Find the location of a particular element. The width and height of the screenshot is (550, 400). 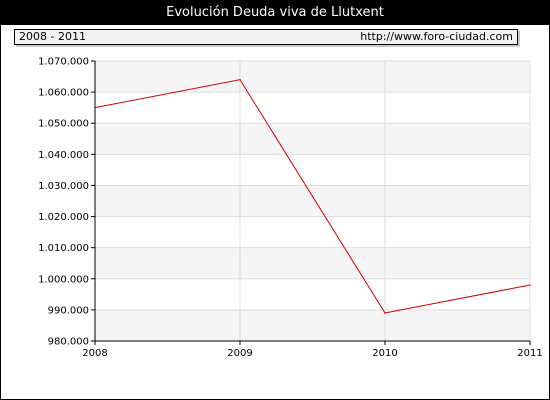

y-tick-label: 1.060.000 is located at coordinates (63, 93).